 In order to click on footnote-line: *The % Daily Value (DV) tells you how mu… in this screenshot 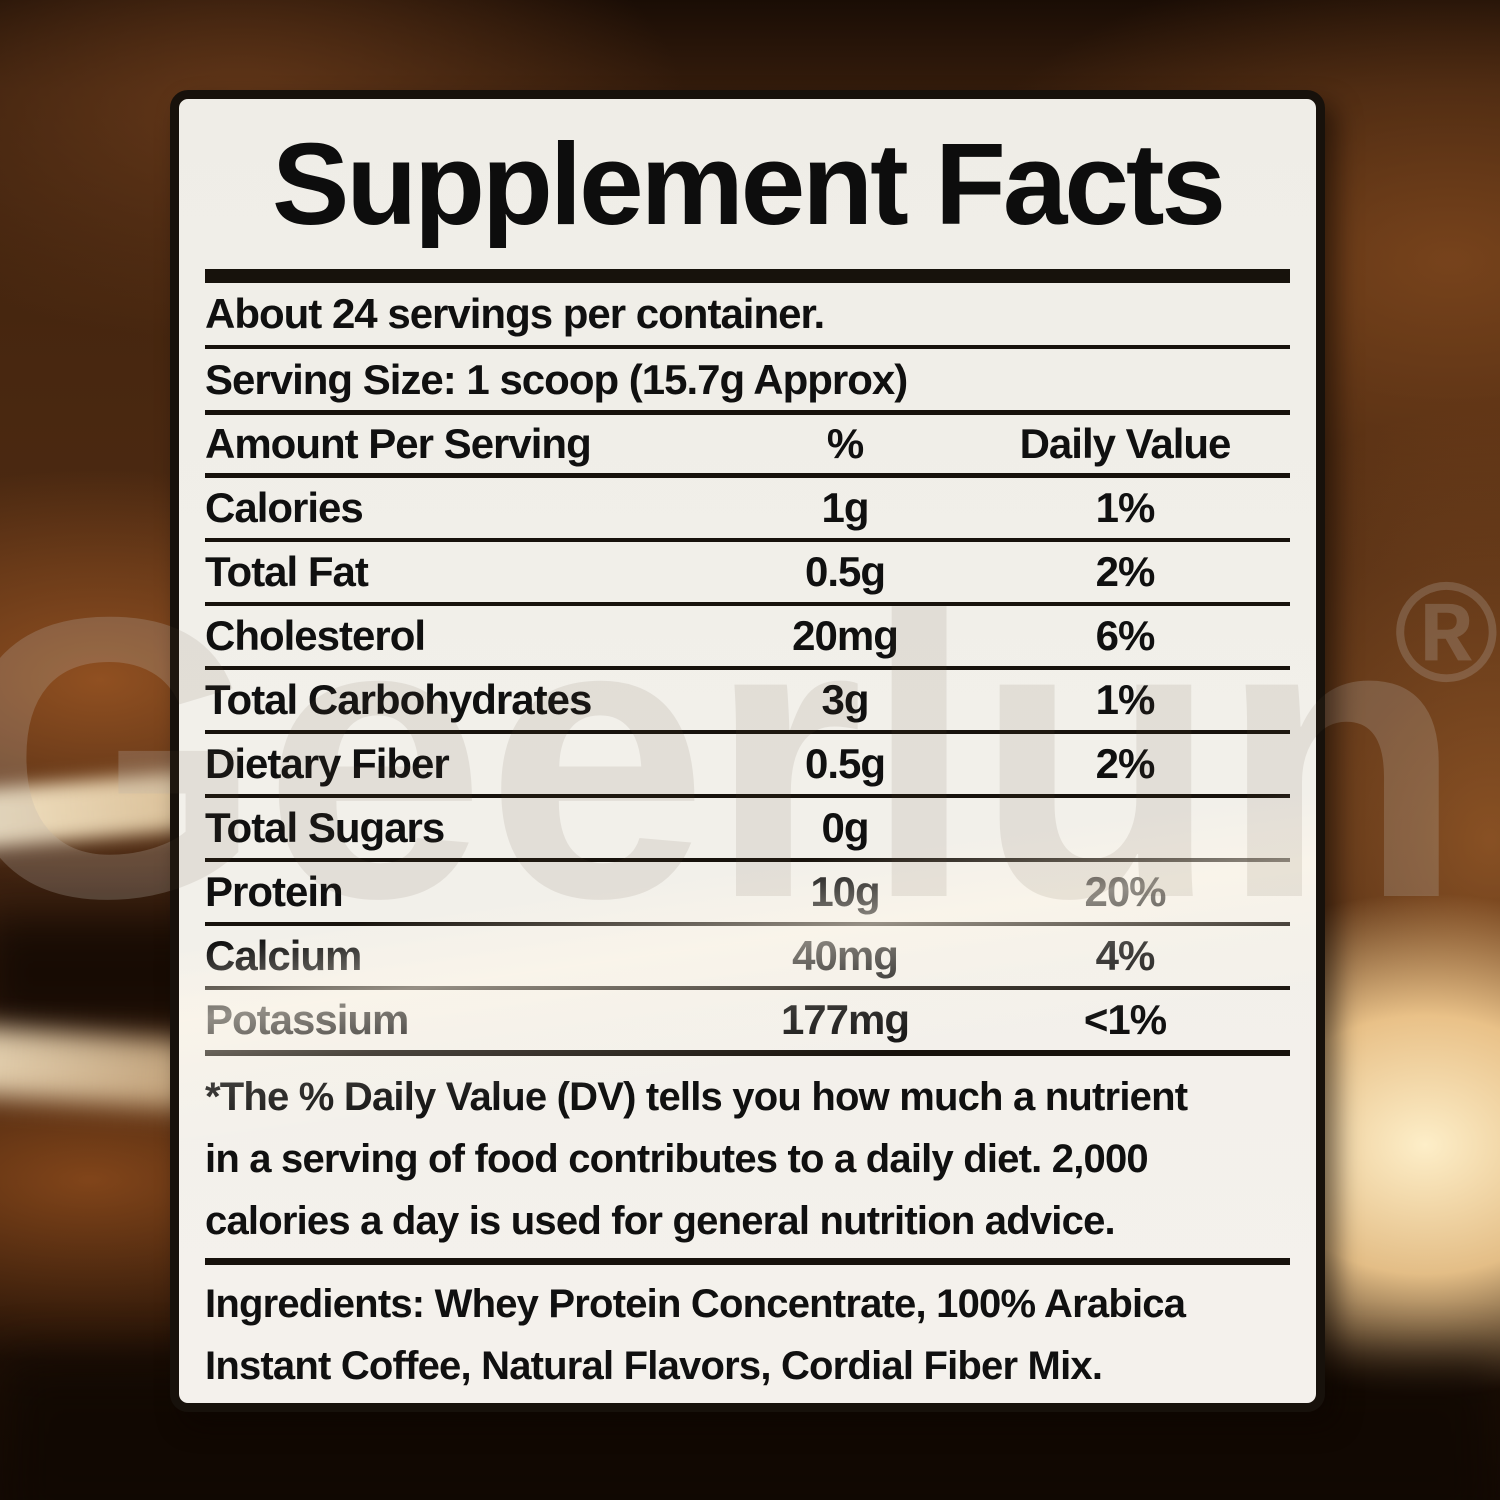, I will do `click(696, 1097)`.